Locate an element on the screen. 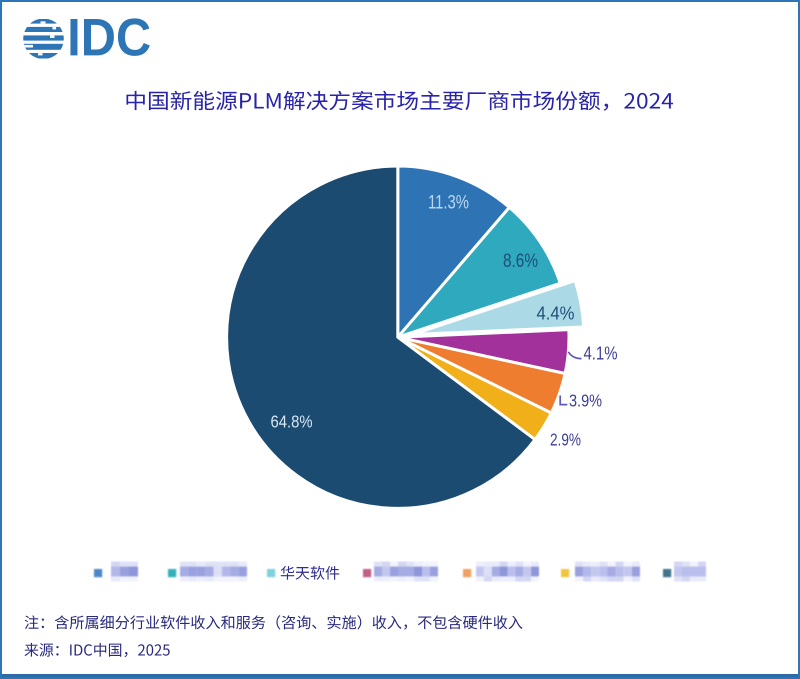 Image resolution: width=800 pixels, height=679 pixels. svg-text: 64.8% is located at coordinates (292, 421).